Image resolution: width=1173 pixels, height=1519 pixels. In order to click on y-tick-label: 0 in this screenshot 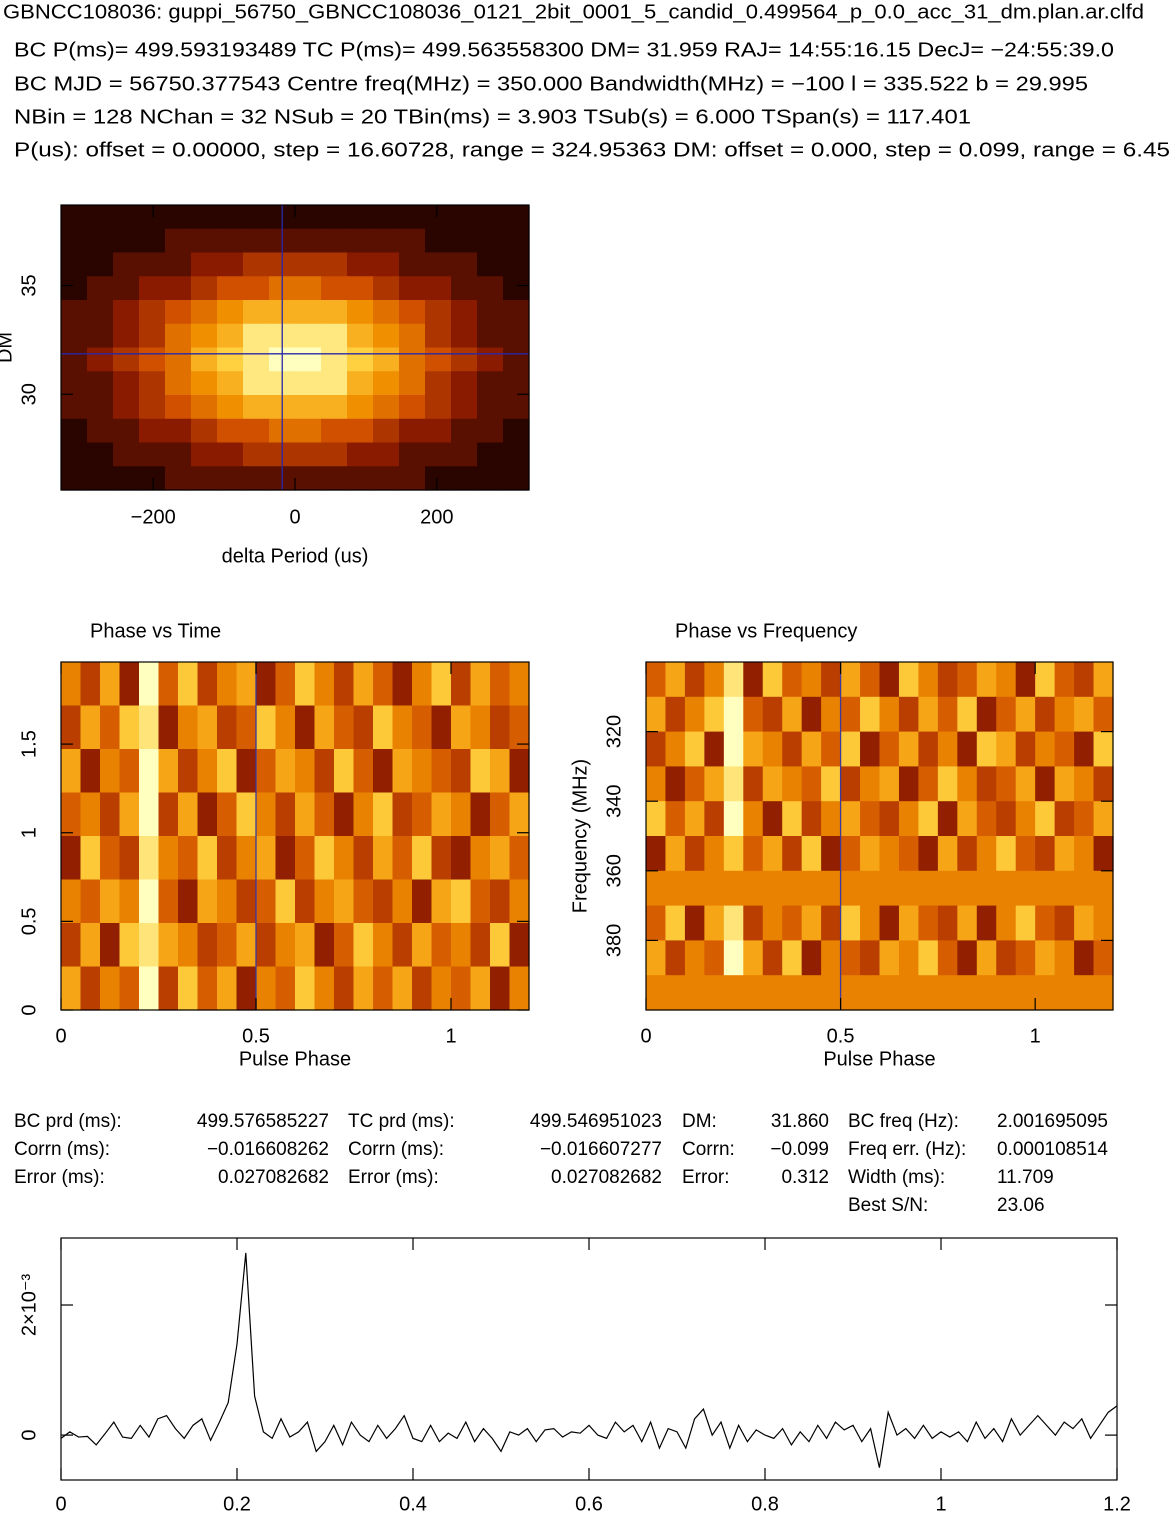, I will do `click(29, 1009)`.